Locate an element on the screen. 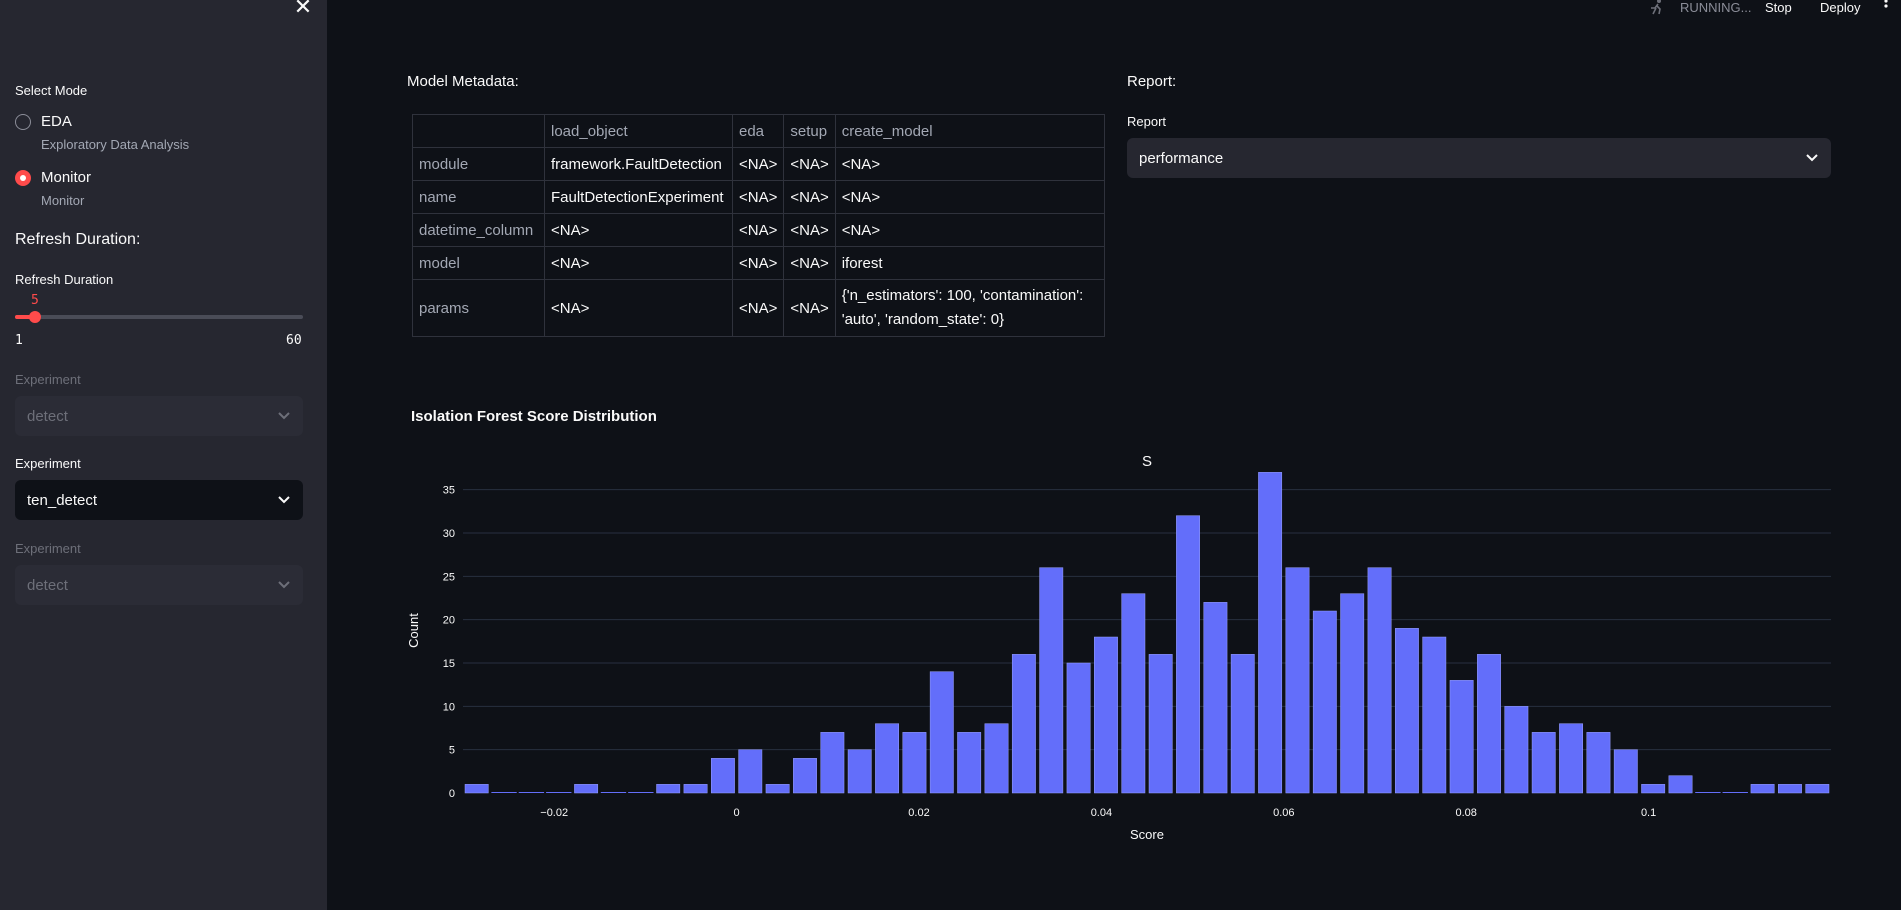 The height and width of the screenshot is (910, 1901). experiment-select-3-value: detect is located at coordinates (47, 585).